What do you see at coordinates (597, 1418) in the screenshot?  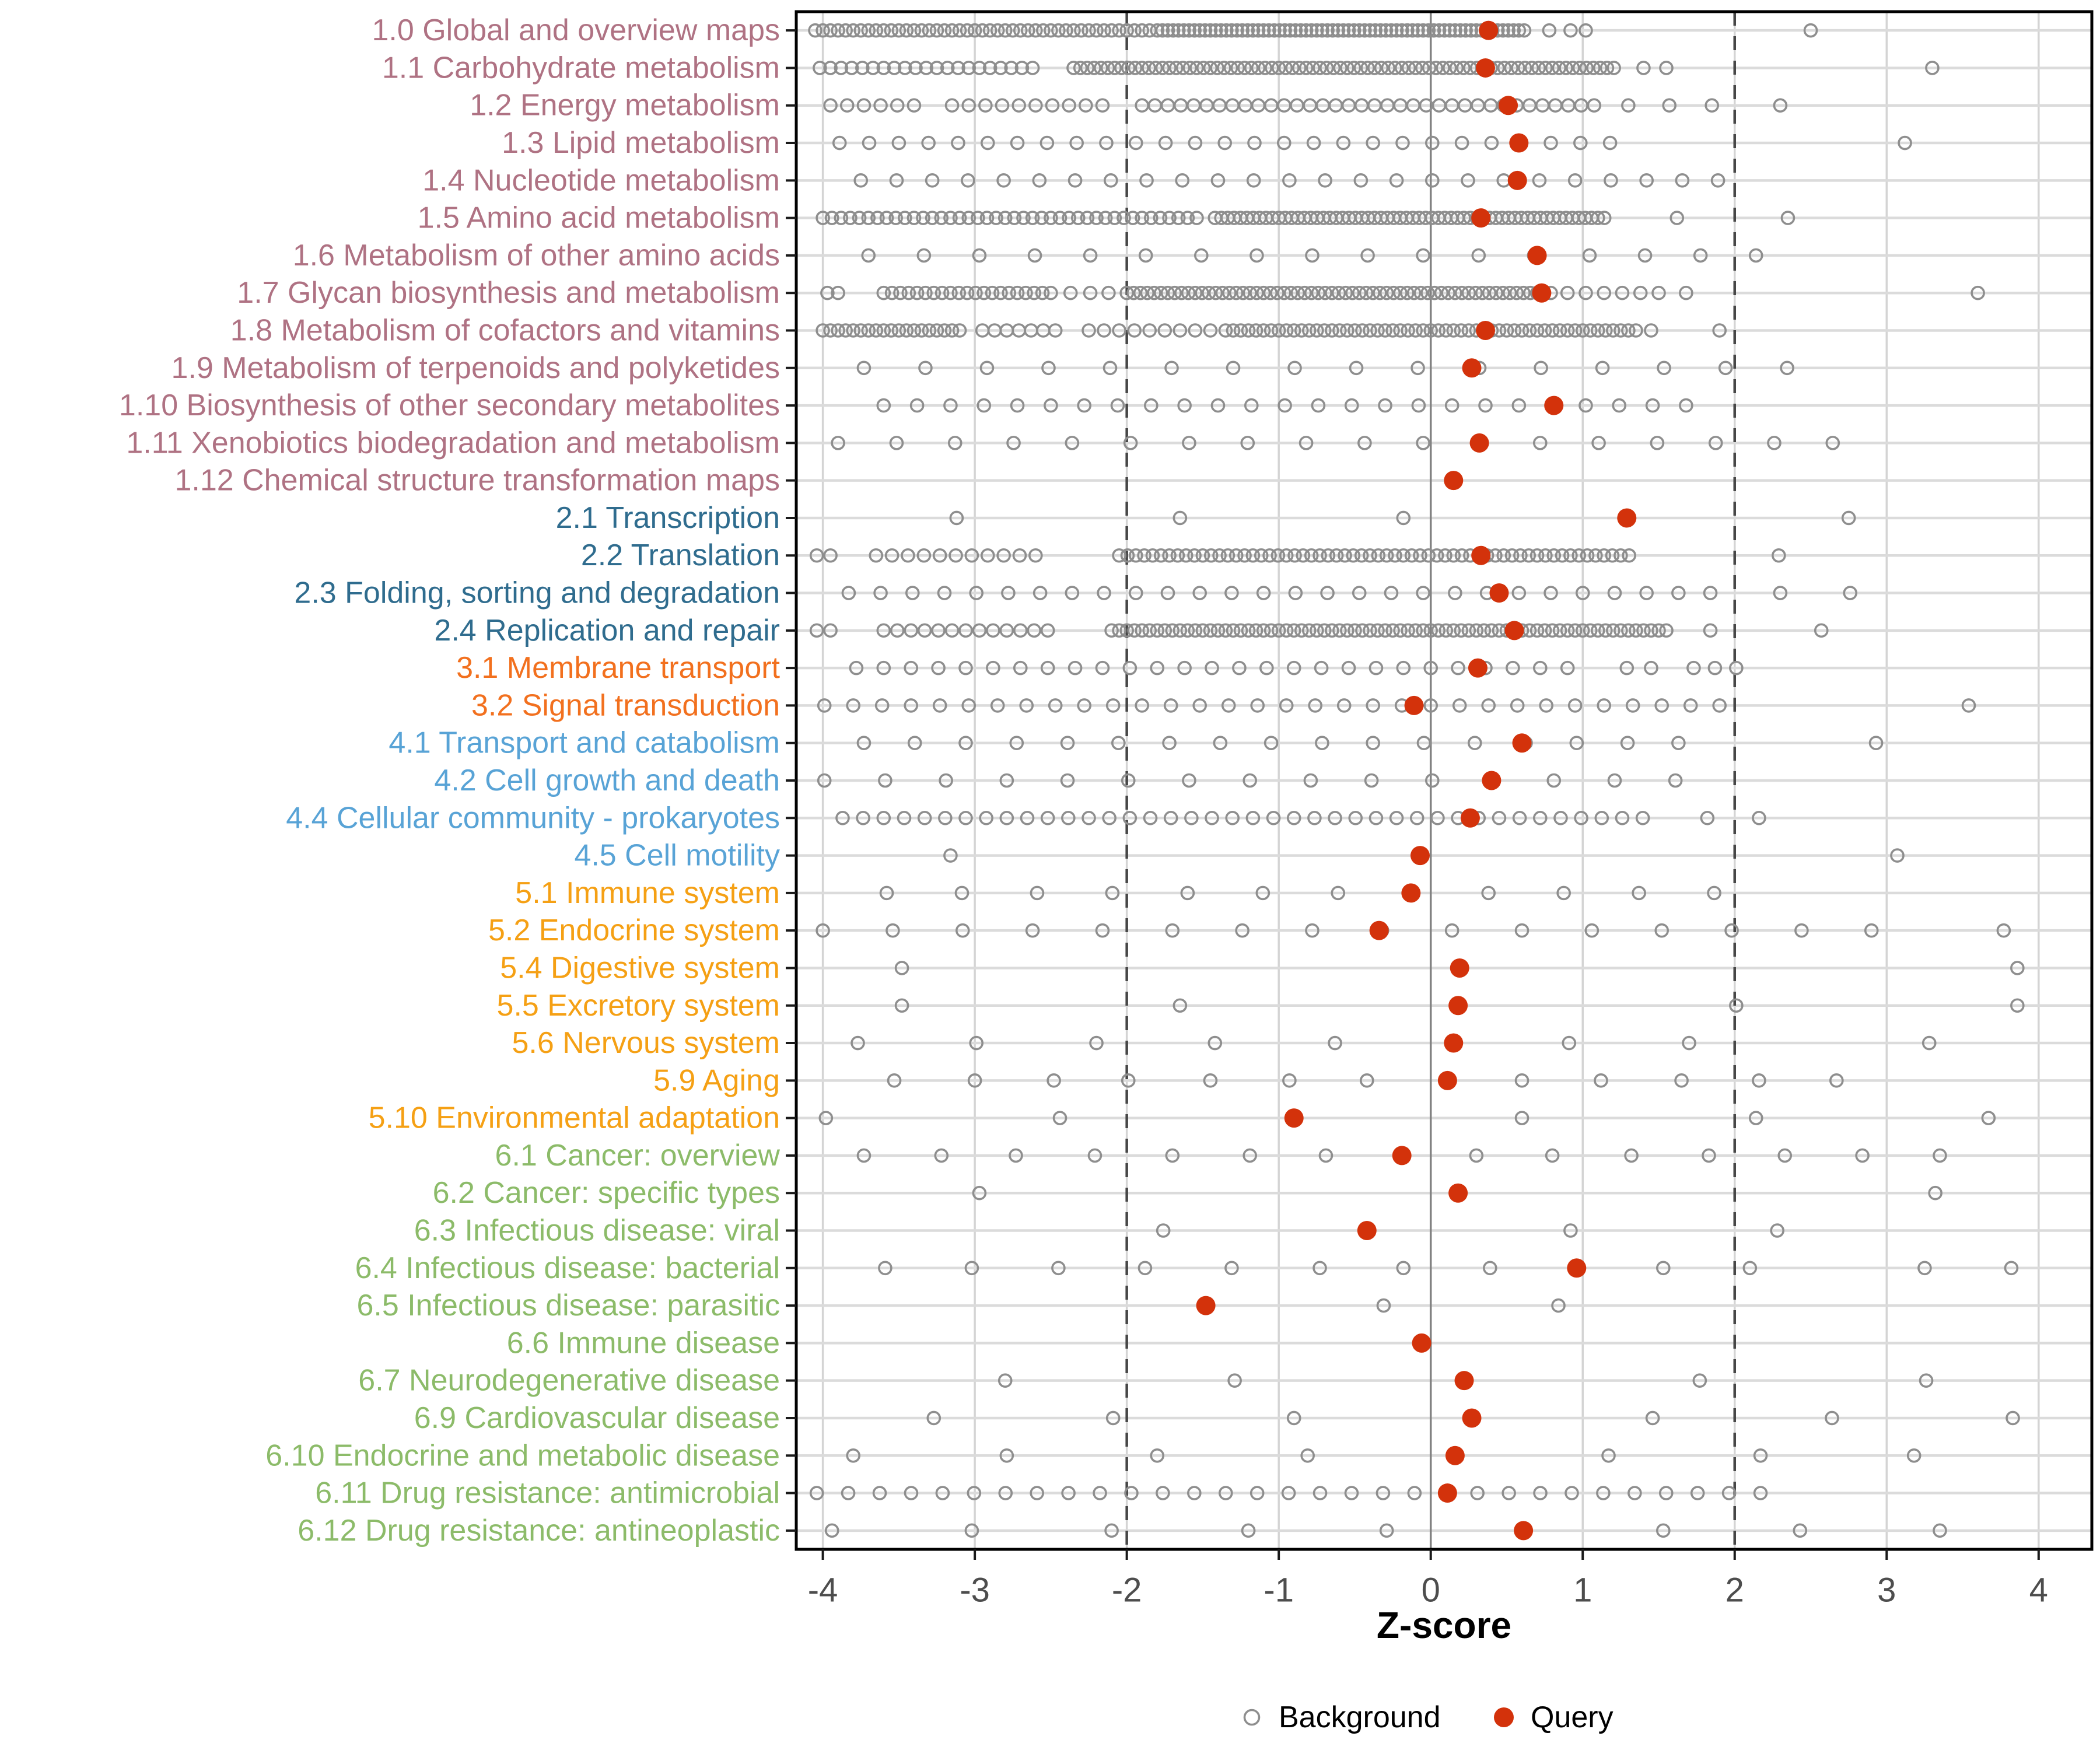 I see `row-label: 6.9 Cardiovascular disease` at bounding box center [597, 1418].